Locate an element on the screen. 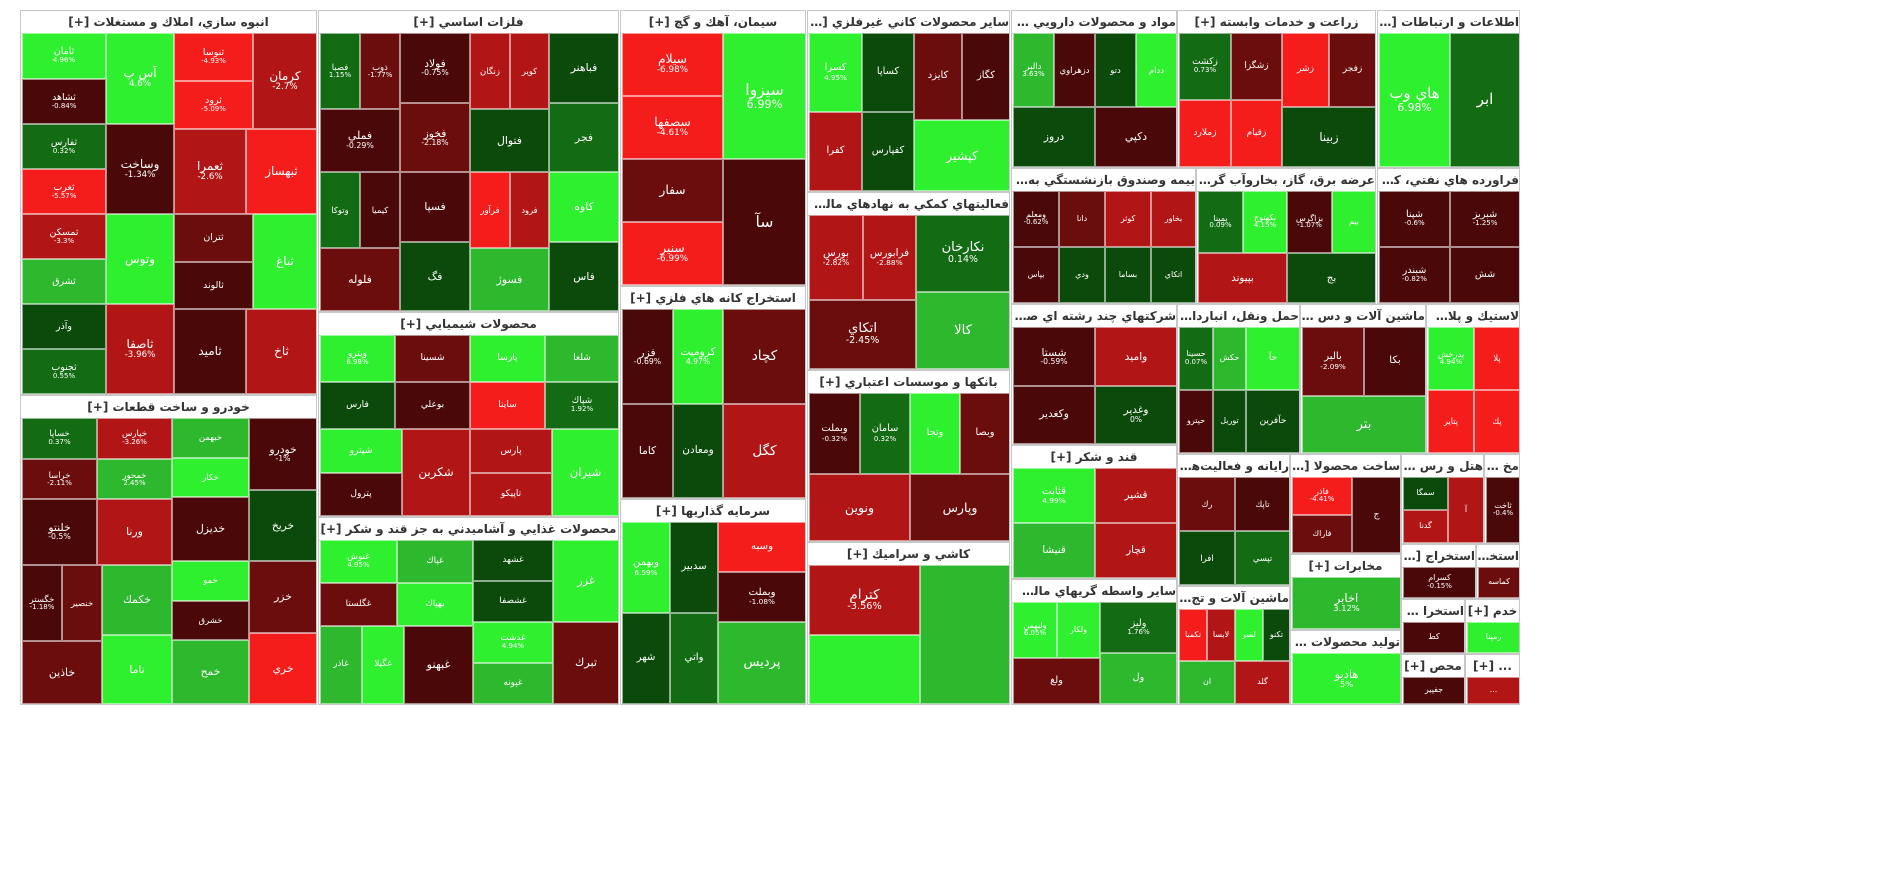 Image resolution: width=1900 pixels, height=873 pixels. stock-tile: زبينا is located at coordinates (1328, 137).